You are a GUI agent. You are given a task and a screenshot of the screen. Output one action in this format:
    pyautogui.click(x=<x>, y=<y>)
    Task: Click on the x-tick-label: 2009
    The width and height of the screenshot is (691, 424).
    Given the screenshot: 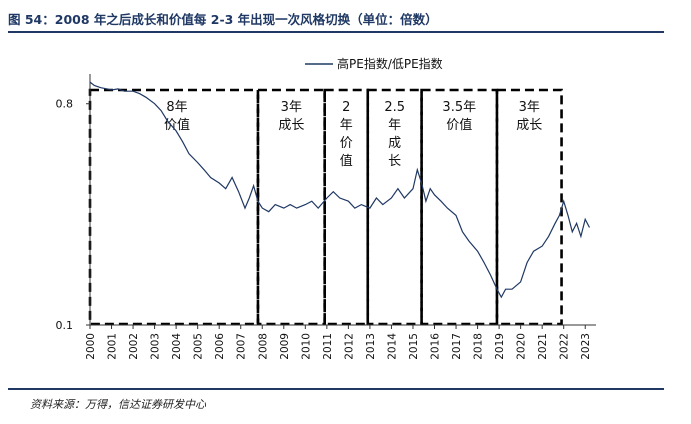 What is the action you would take?
    pyautogui.click(x=285, y=346)
    